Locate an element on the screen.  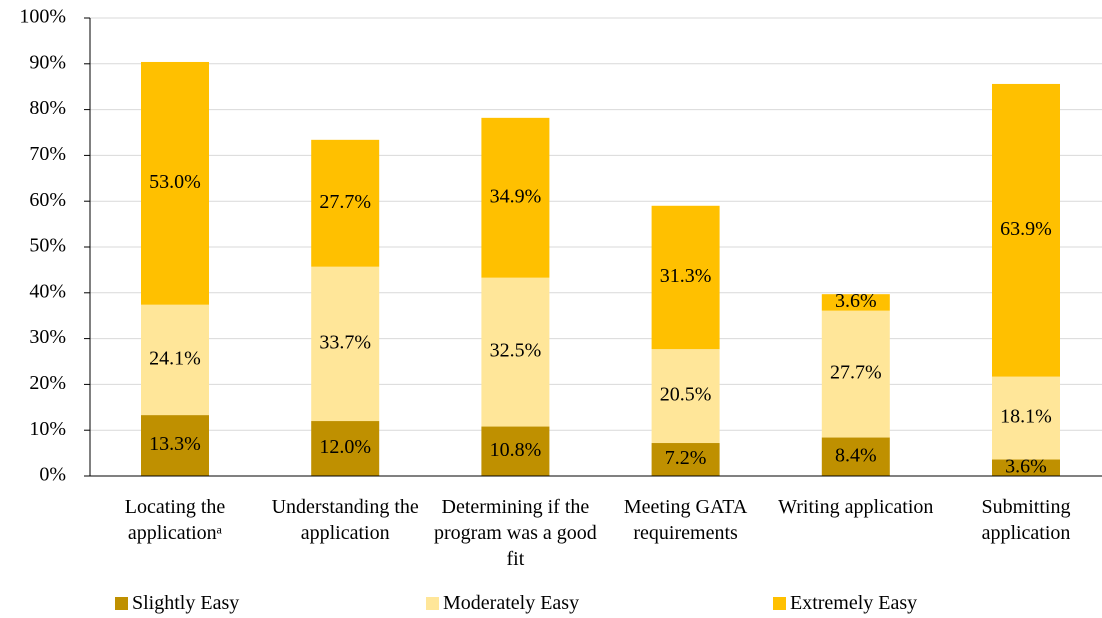
data-label: 18.1% is located at coordinates (1026, 417).